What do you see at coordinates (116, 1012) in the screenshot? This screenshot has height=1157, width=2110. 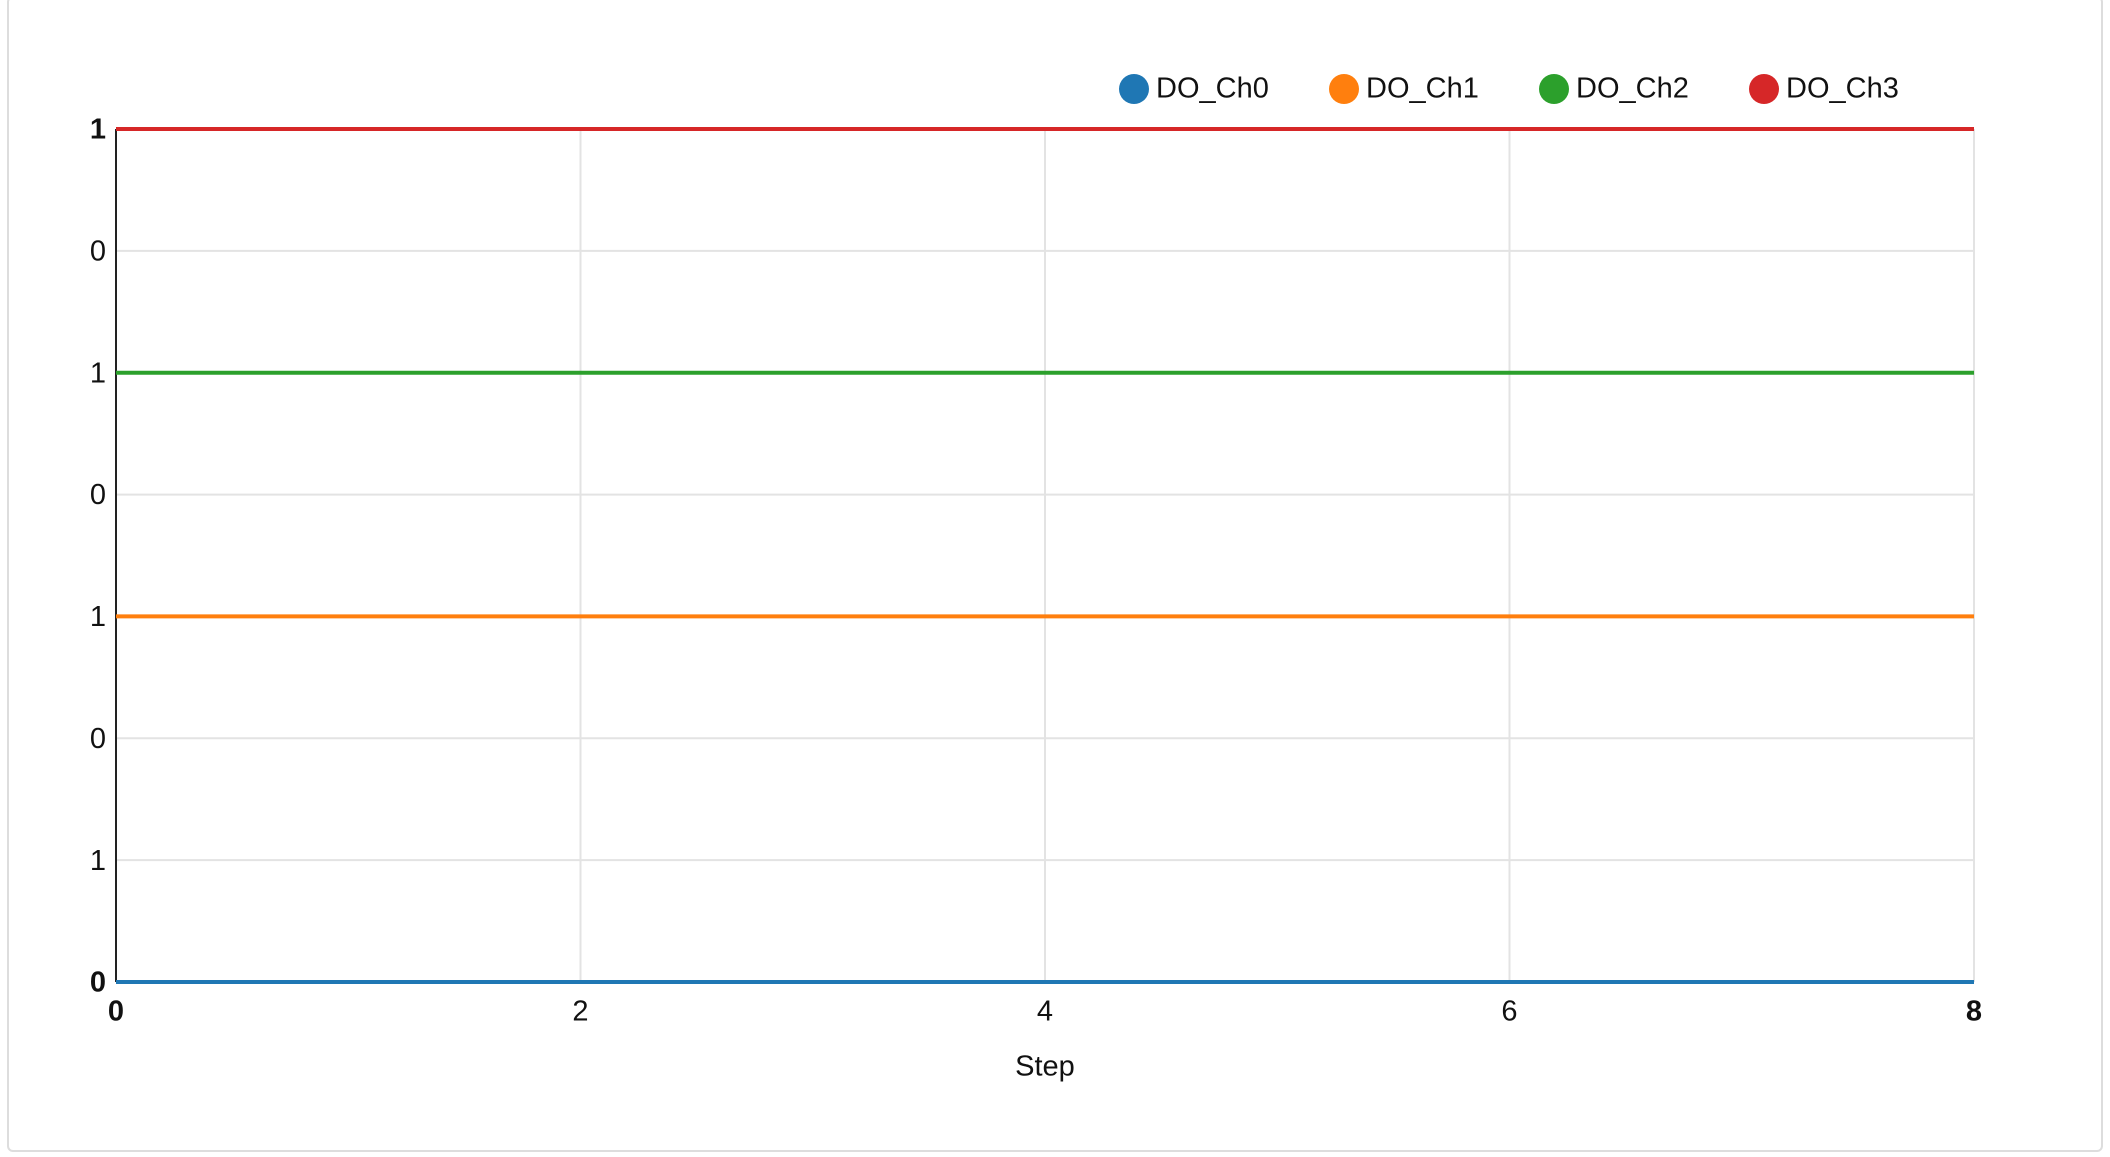 I see `x-tick-label: 0` at bounding box center [116, 1012].